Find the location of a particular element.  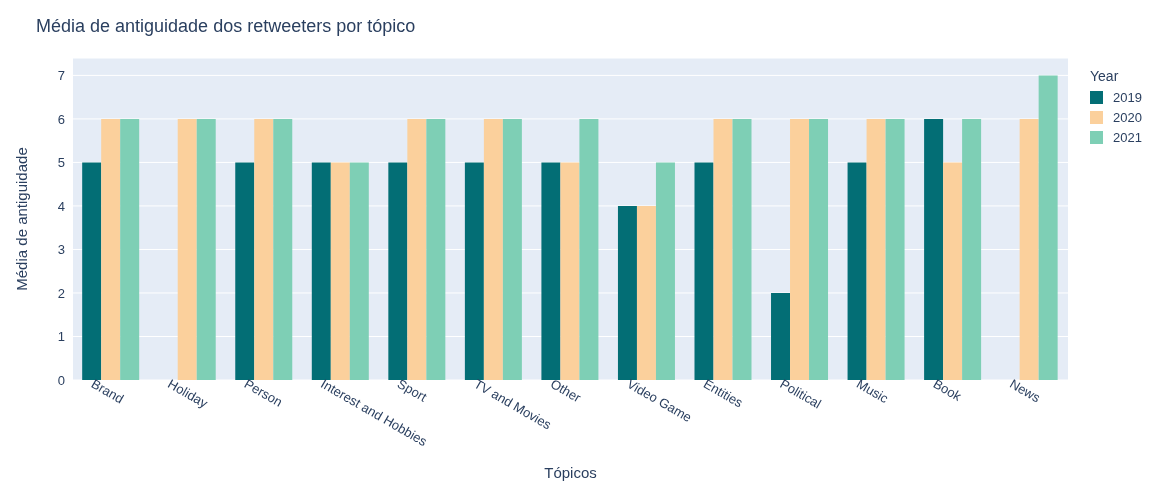

y-tick-label: 4 is located at coordinates (61, 206).